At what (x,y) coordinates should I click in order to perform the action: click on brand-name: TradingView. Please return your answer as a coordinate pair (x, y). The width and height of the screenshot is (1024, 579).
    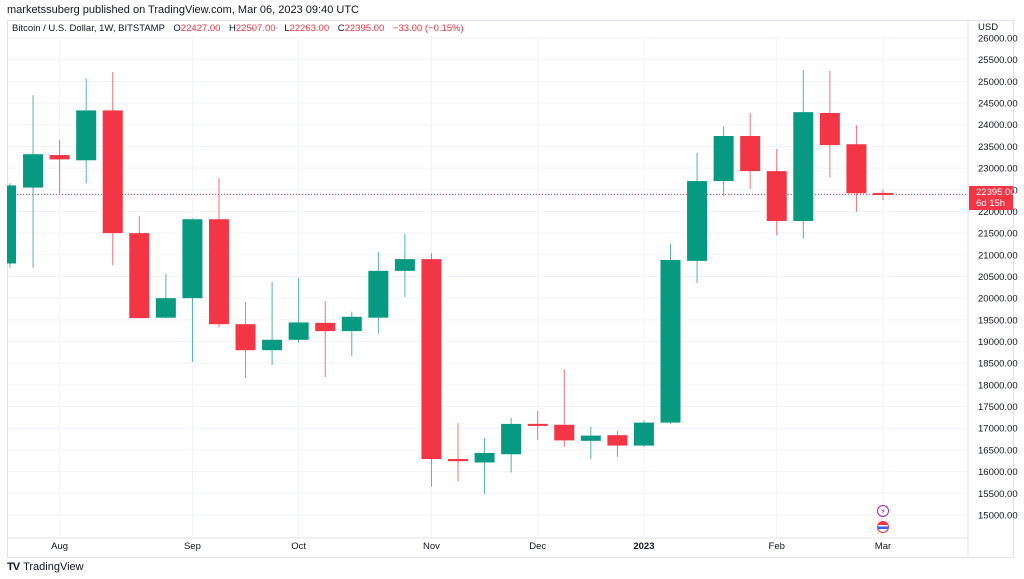
    Looking at the image, I should click on (53, 567).